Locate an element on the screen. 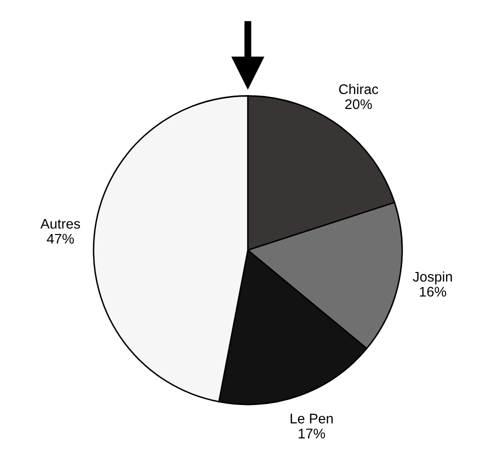 This screenshot has width=485, height=459. slice-label: Autres is located at coordinates (60, 224).